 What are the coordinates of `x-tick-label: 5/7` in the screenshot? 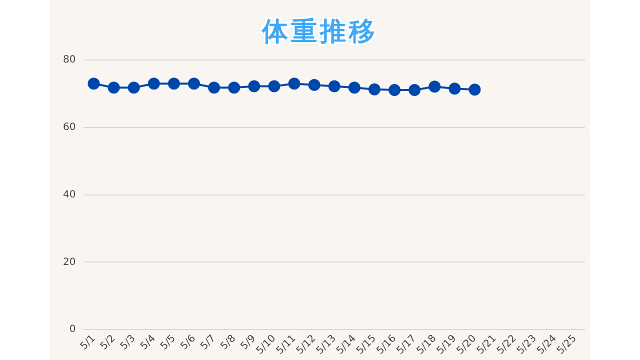 It's located at (208, 342).